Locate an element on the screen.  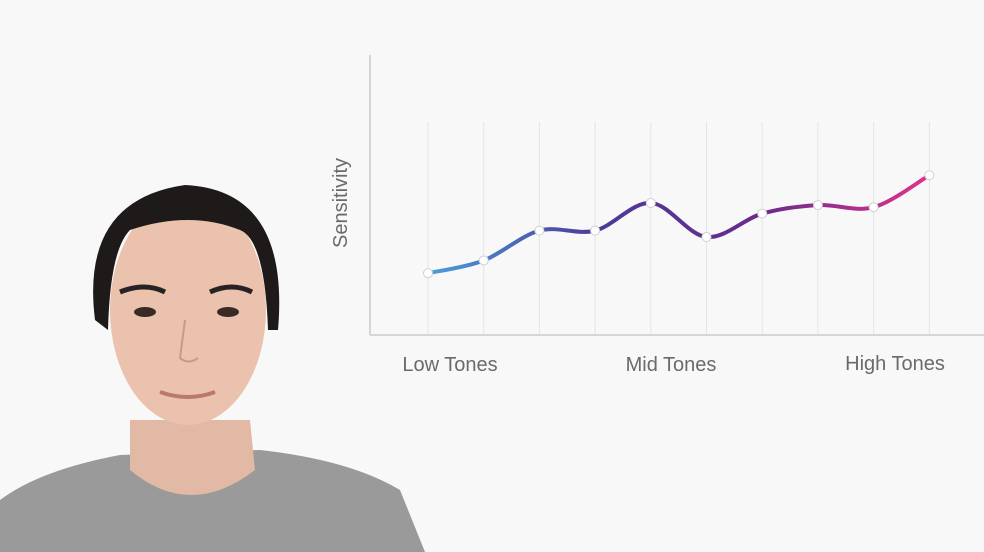
sensitivity-line is located at coordinates (679, 224).